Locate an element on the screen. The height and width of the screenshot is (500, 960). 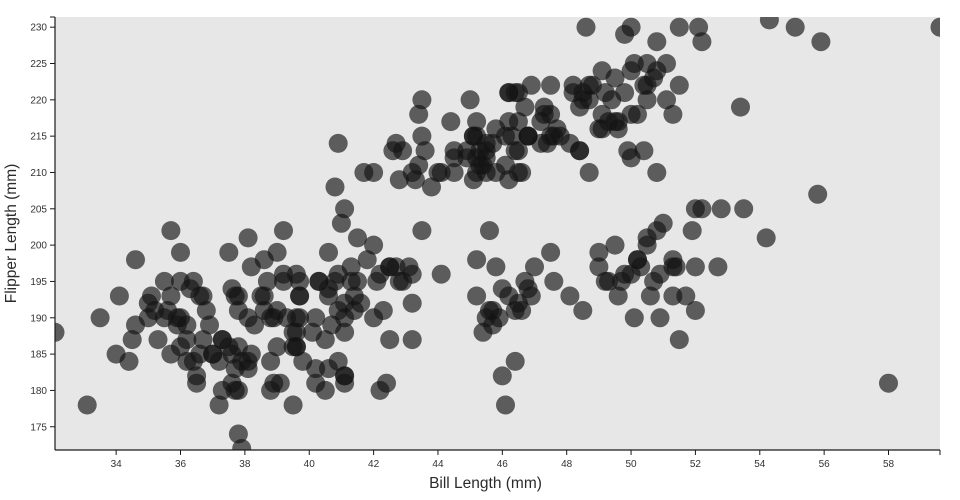
x-tick-label: 38 is located at coordinates (245, 464).